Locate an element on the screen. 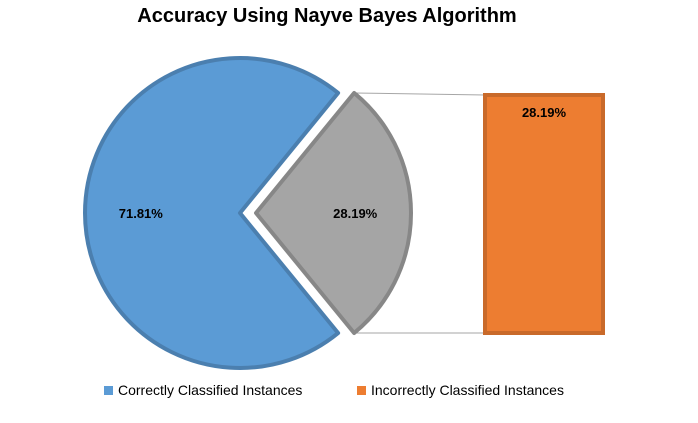 The height and width of the screenshot is (423, 698). data-label-incorrectly-classified: 28.19% is located at coordinates (355, 213).